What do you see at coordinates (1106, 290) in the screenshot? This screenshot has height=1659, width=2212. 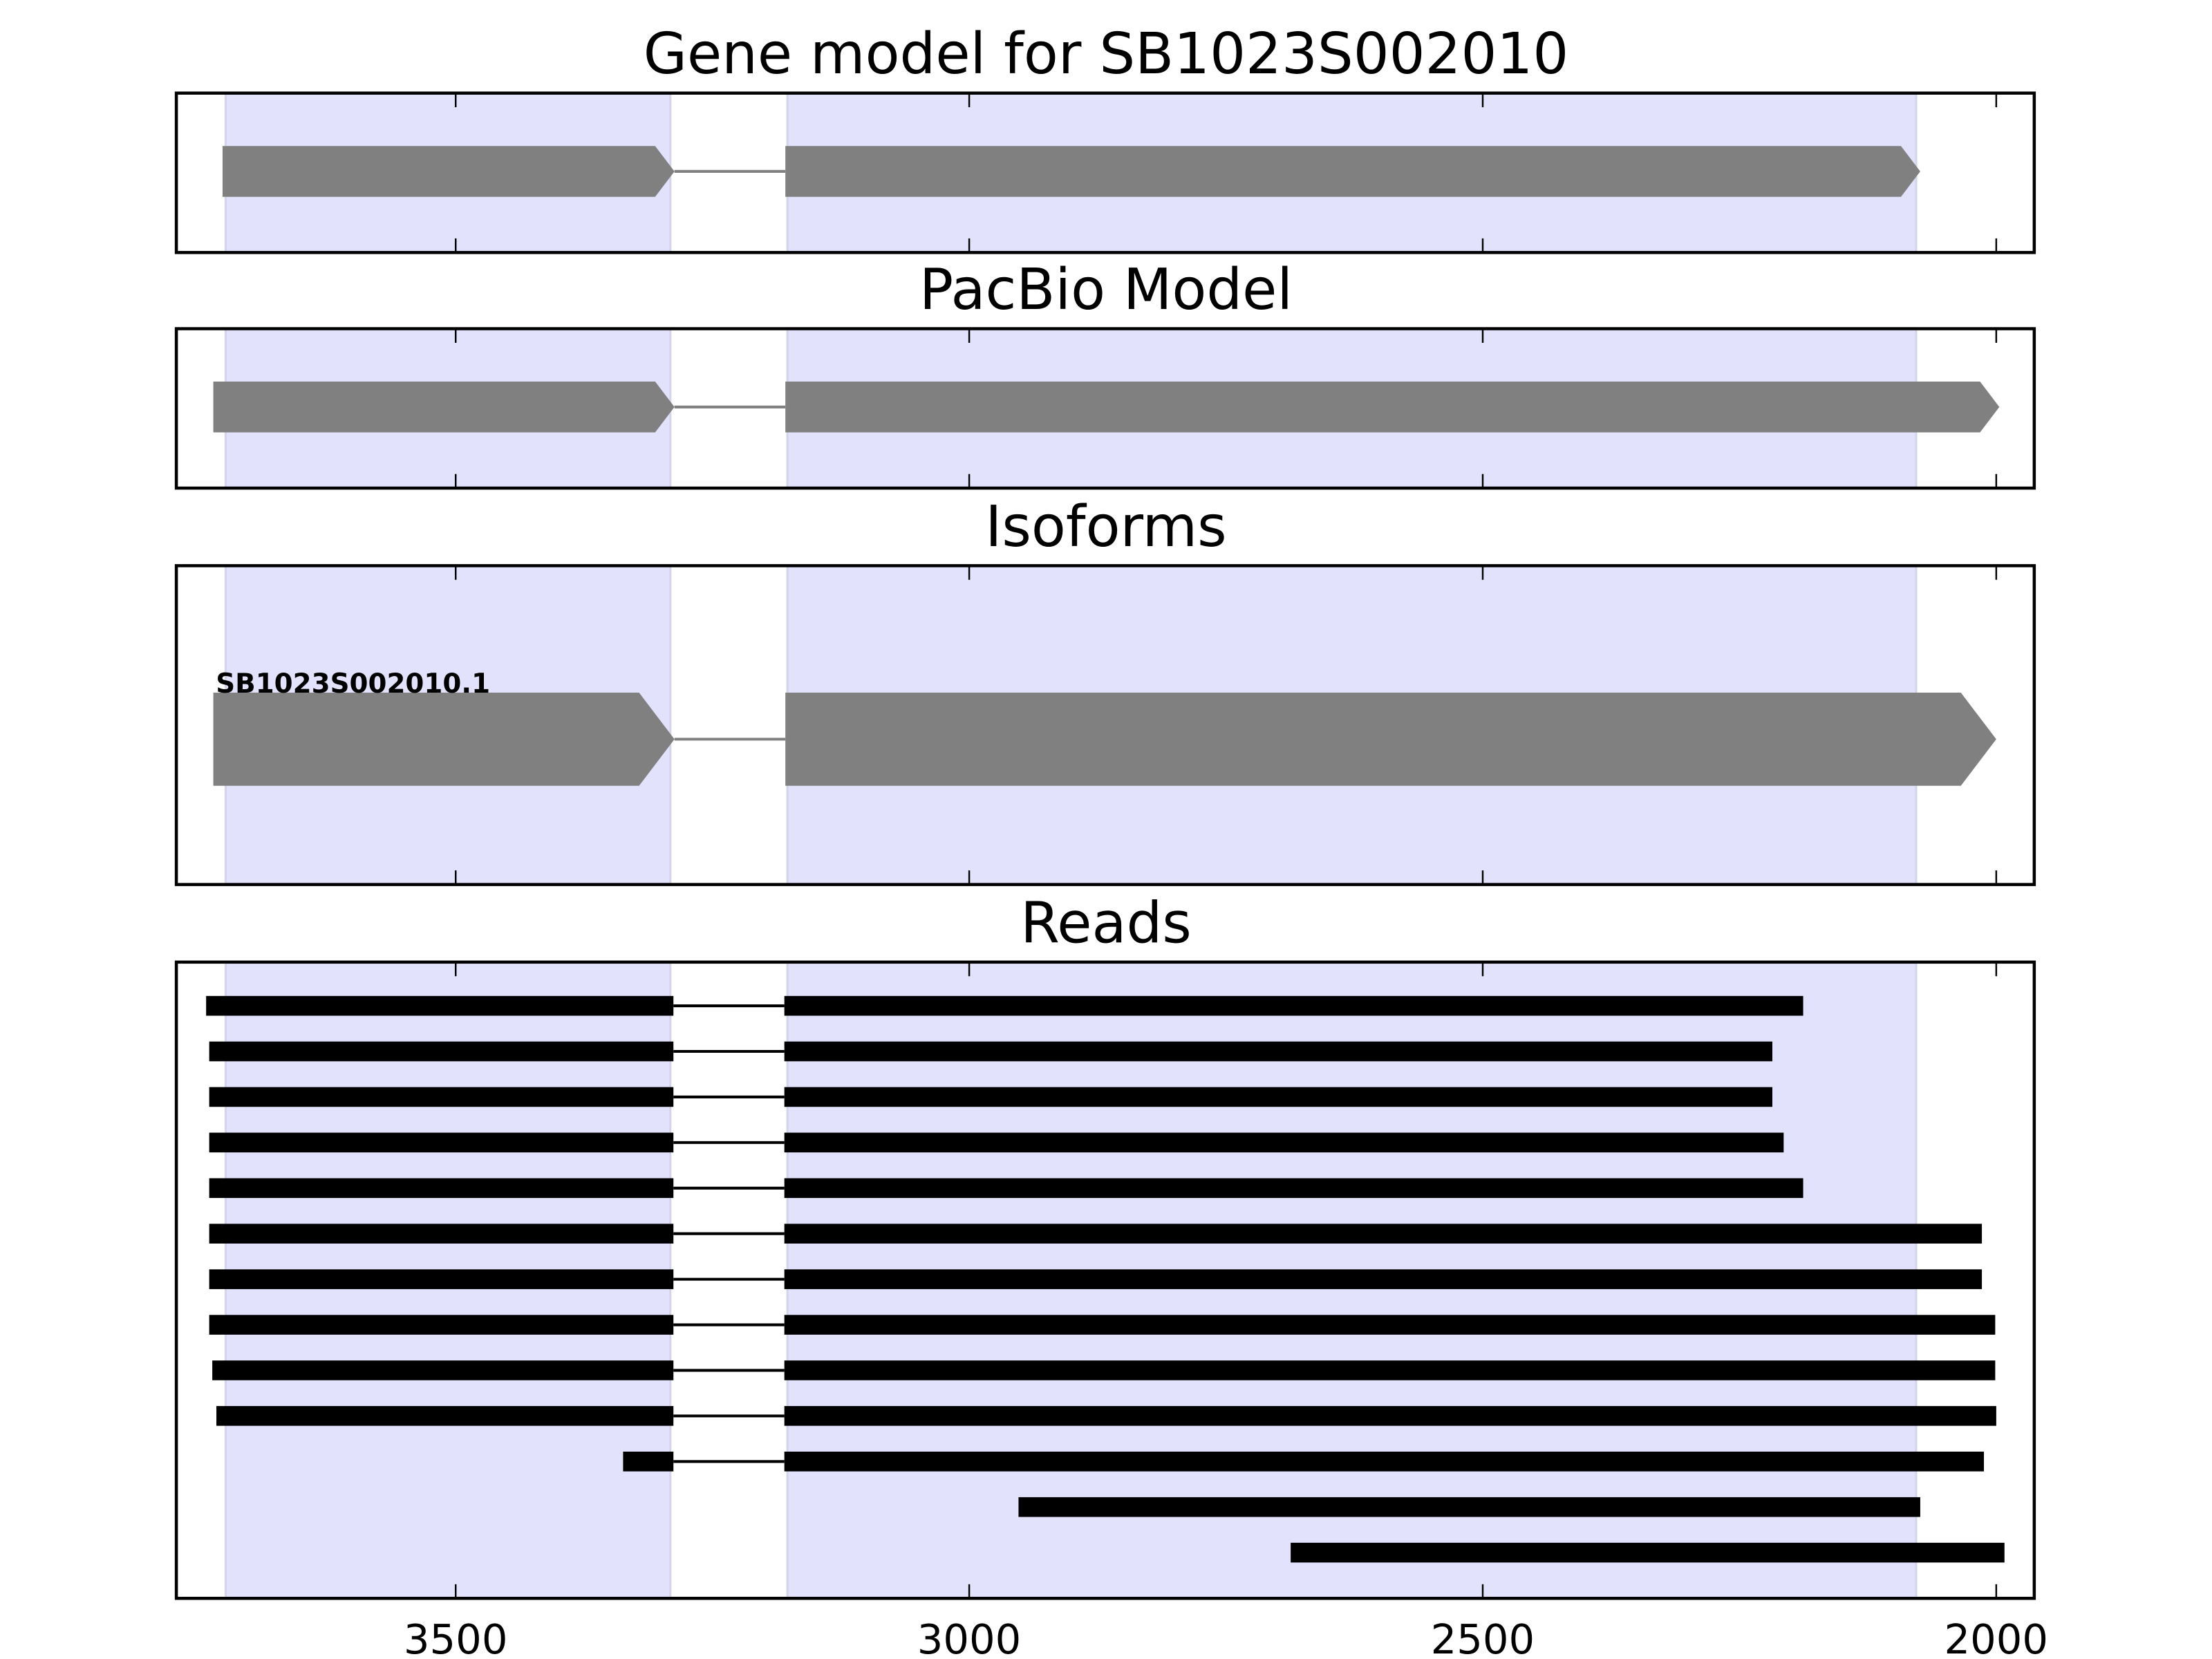 I see `title-pacbio-model: PacBio Model` at bounding box center [1106, 290].